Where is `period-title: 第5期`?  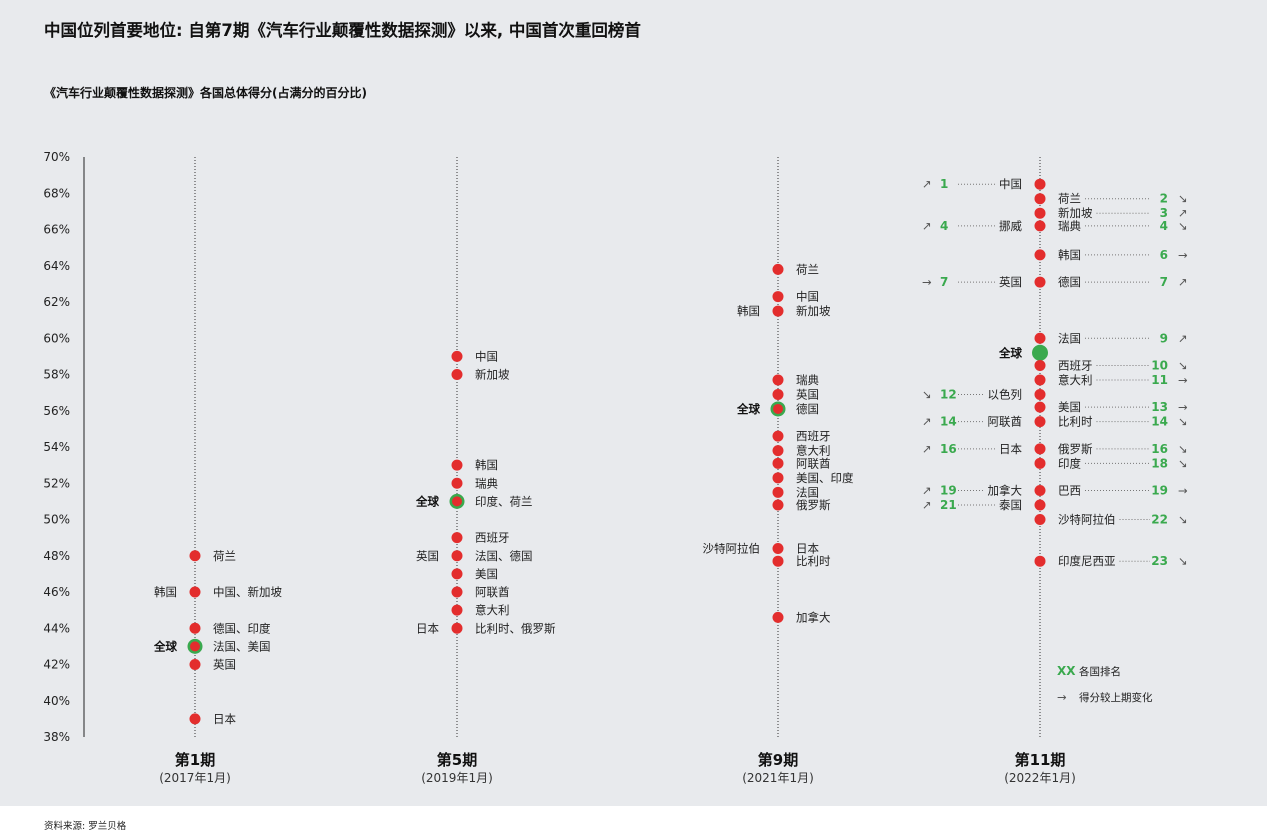
period-title: 第5期 is located at coordinates (457, 760).